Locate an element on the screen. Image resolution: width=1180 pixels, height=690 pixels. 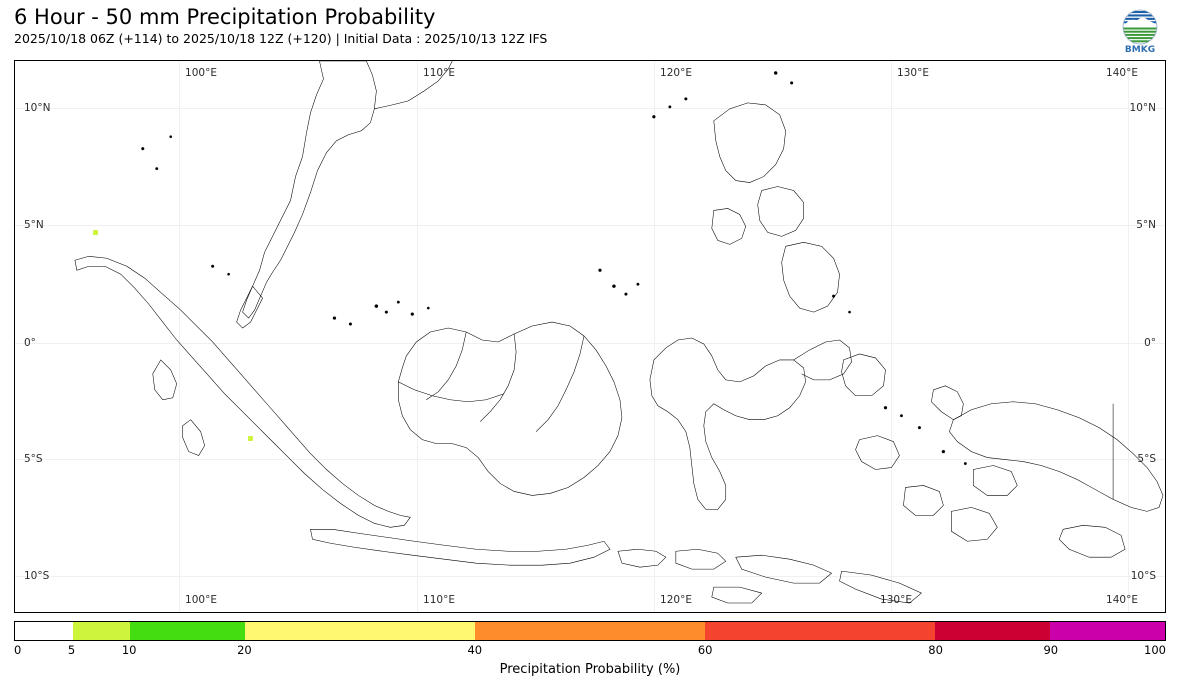
colorbar-tick-5: 5 is located at coordinates (71, 650).